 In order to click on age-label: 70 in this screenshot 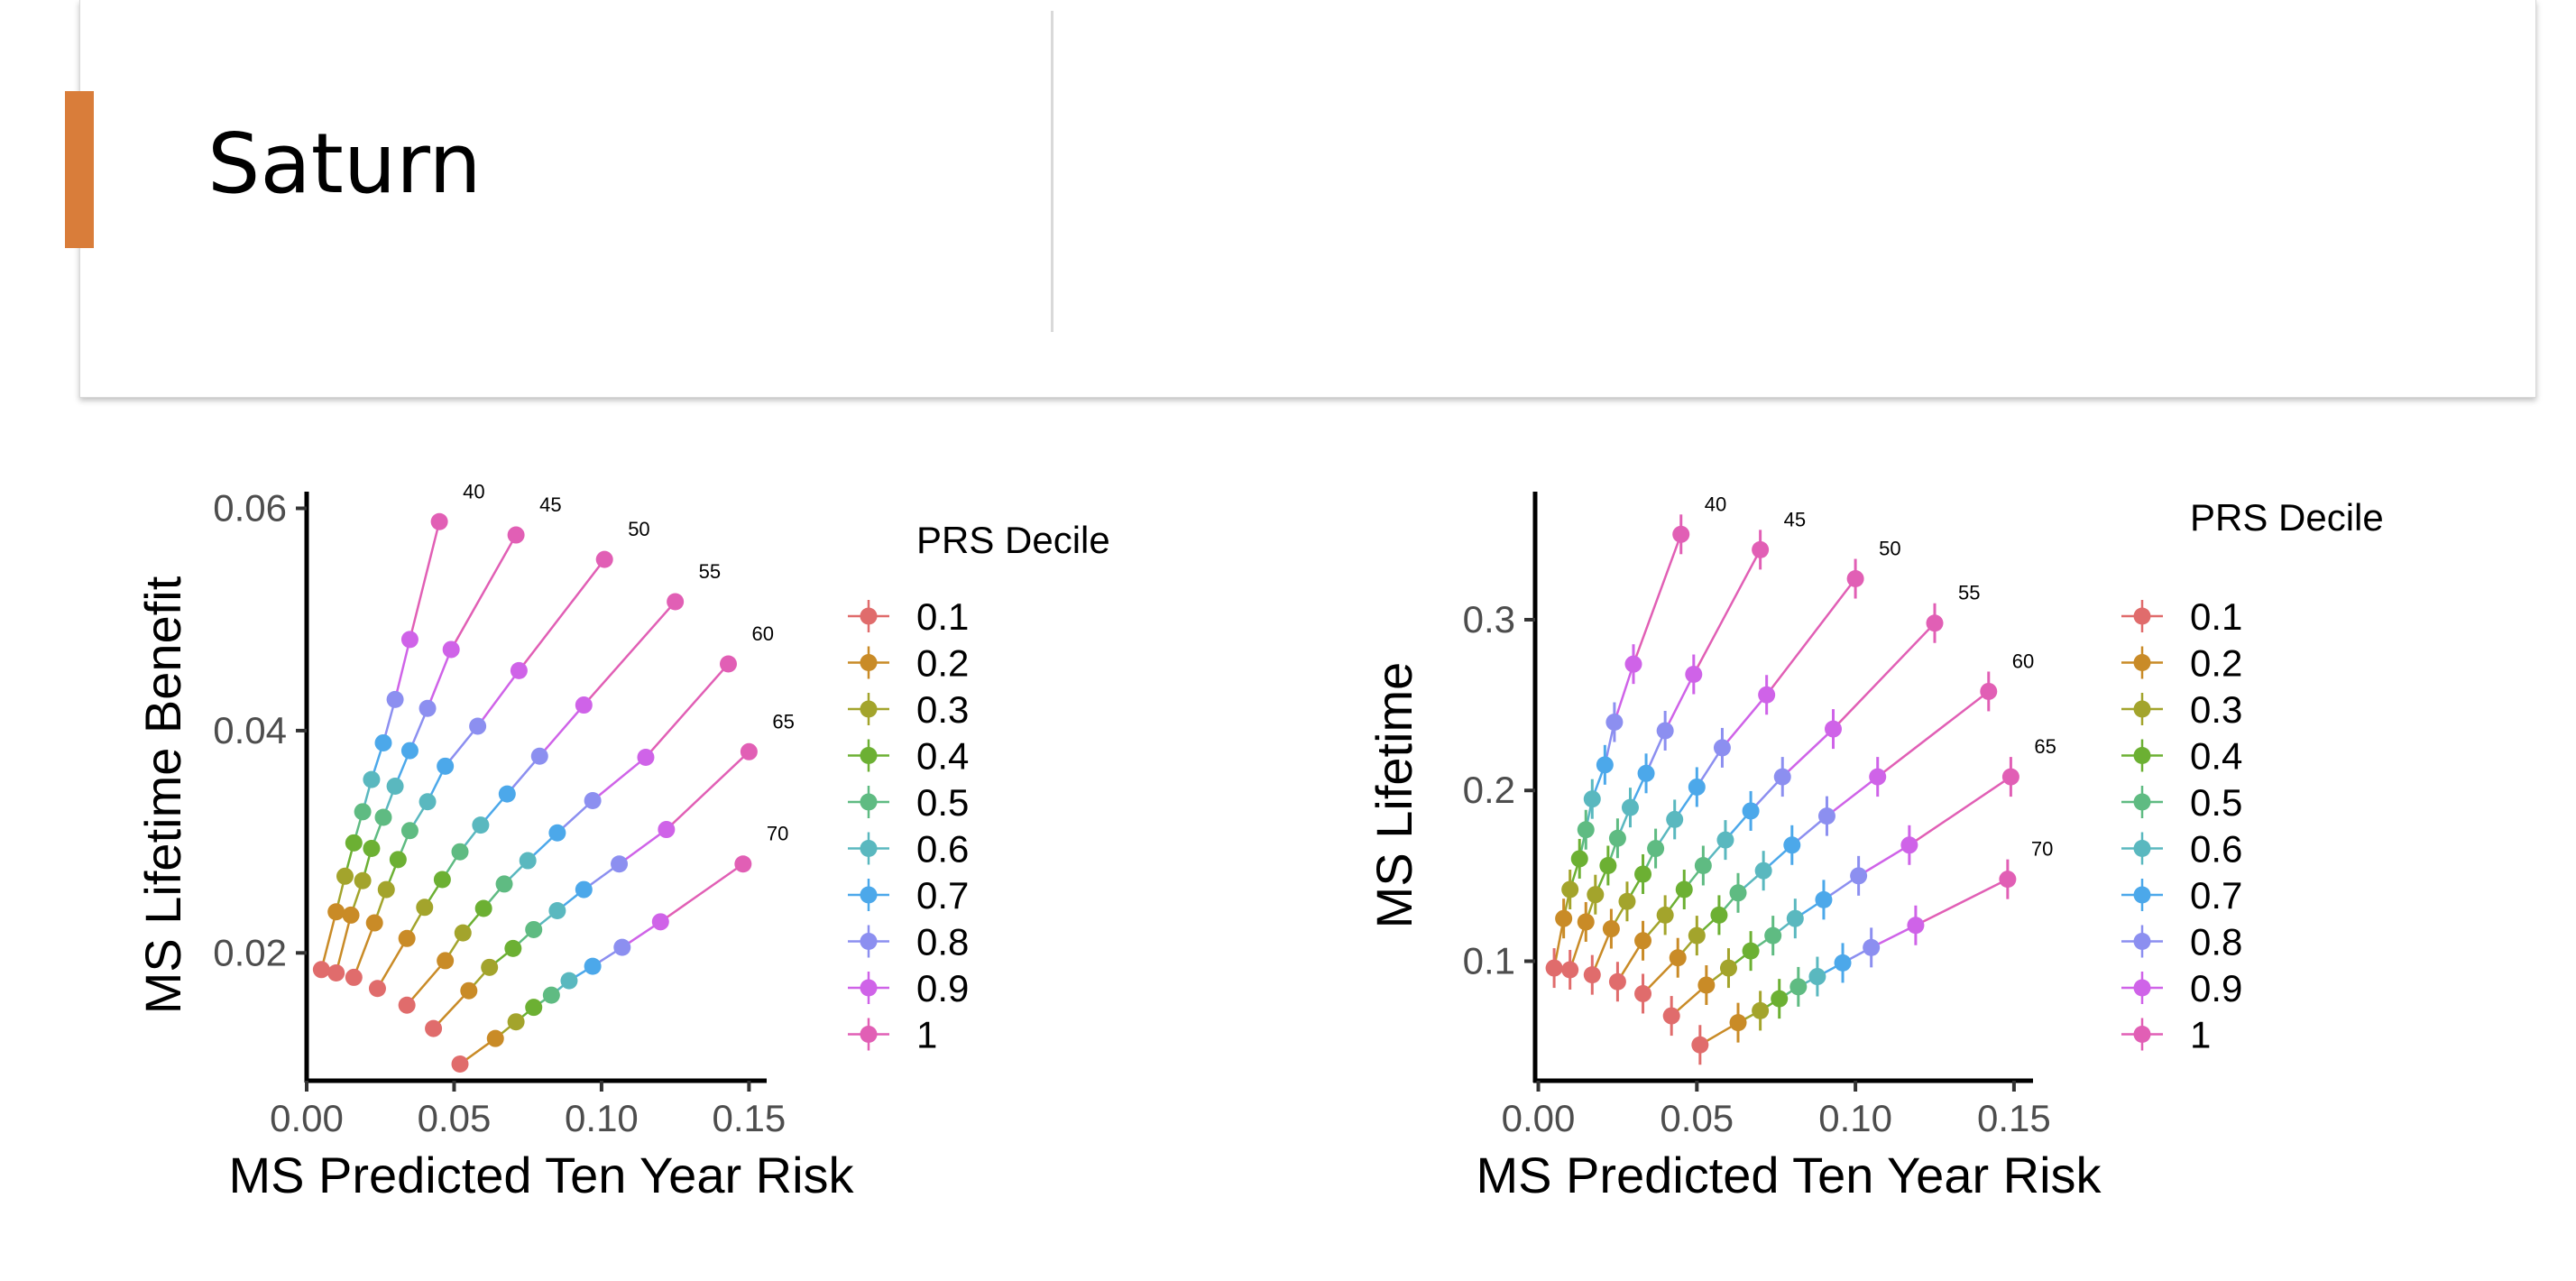, I will do `click(2042, 849)`.